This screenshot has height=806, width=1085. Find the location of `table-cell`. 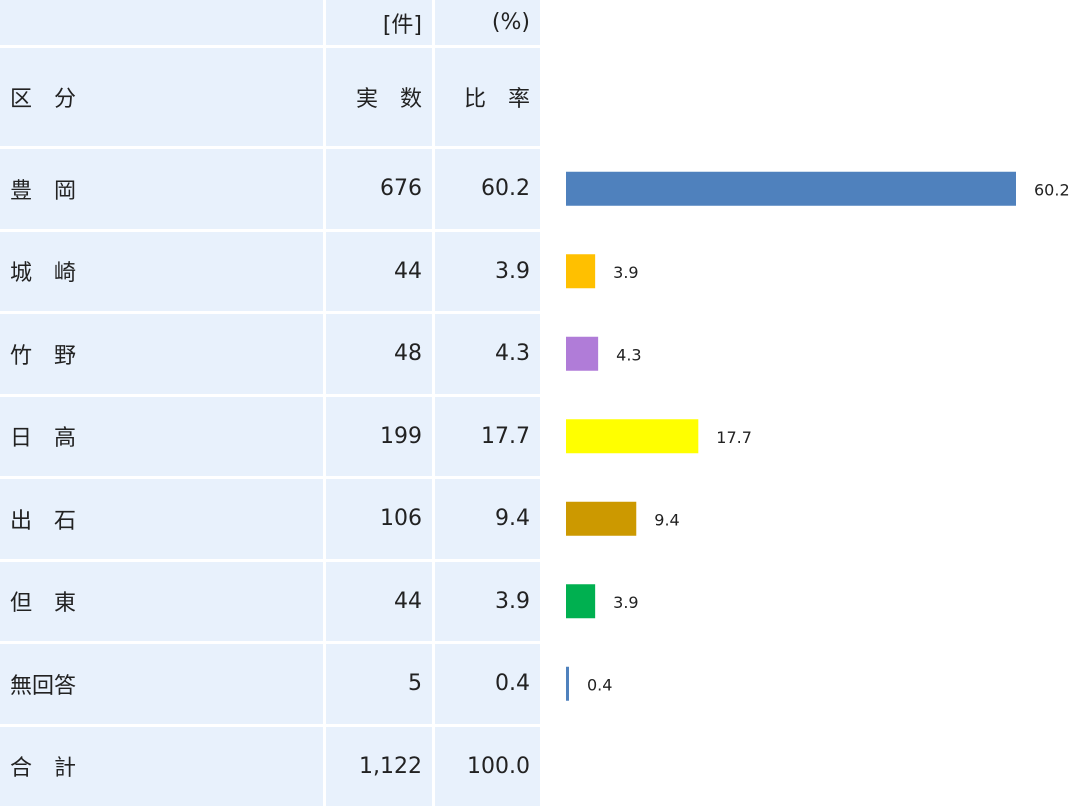

table-cell is located at coordinates (161, 22).